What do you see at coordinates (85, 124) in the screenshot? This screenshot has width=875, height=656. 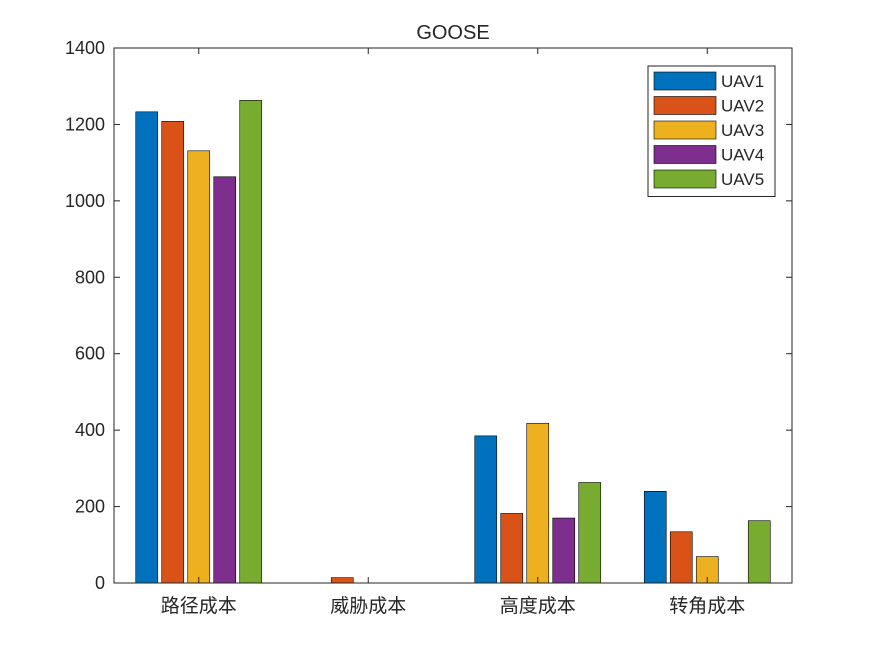 I see `y-tick-label: 1200` at bounding box center [85, 124].